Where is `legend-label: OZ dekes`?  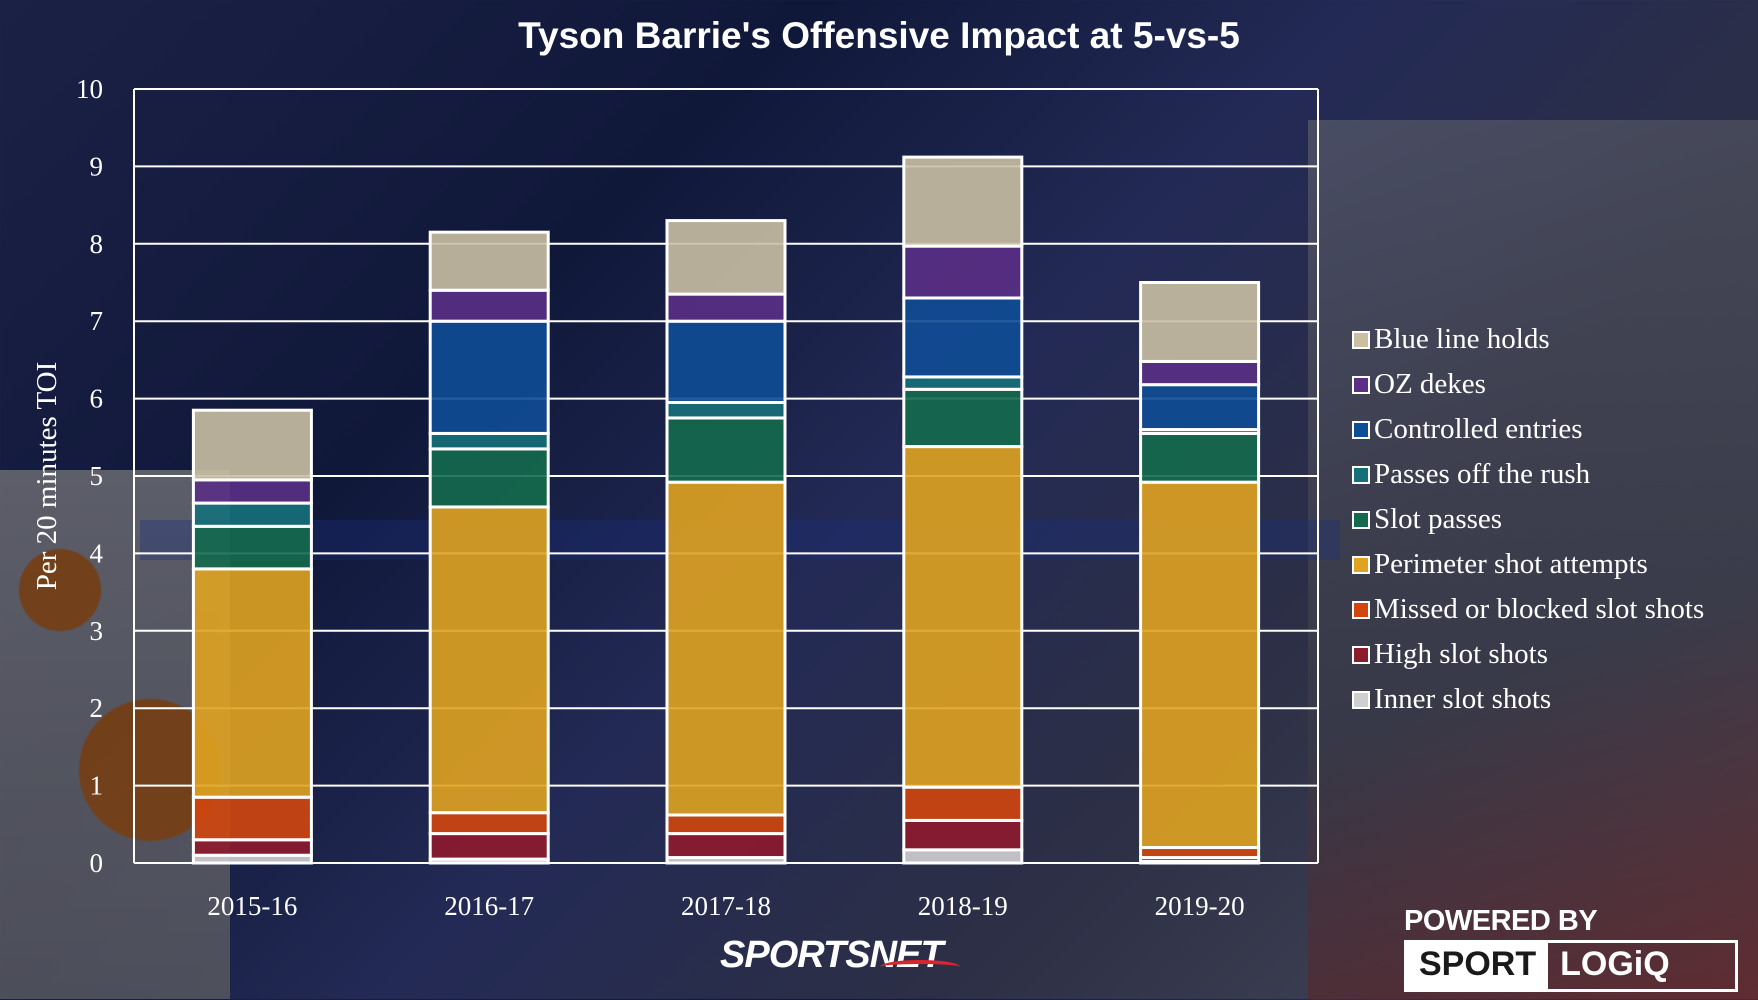 legend-label: OZ dekes is located at coordinates (1430, 384).